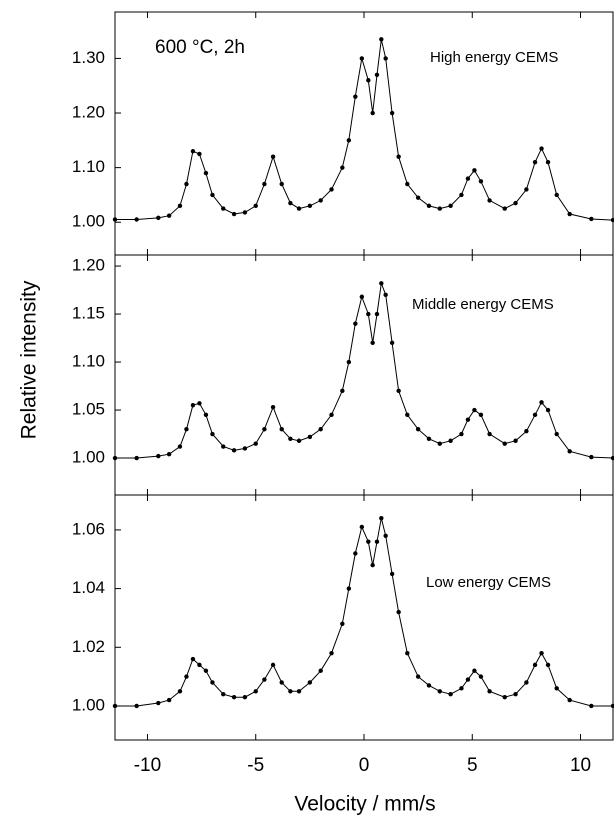  What do you see at coordinates (88, 409) in the screenshot?
I see `y-tick-label: 1.05` at bounding box center [88, 409].